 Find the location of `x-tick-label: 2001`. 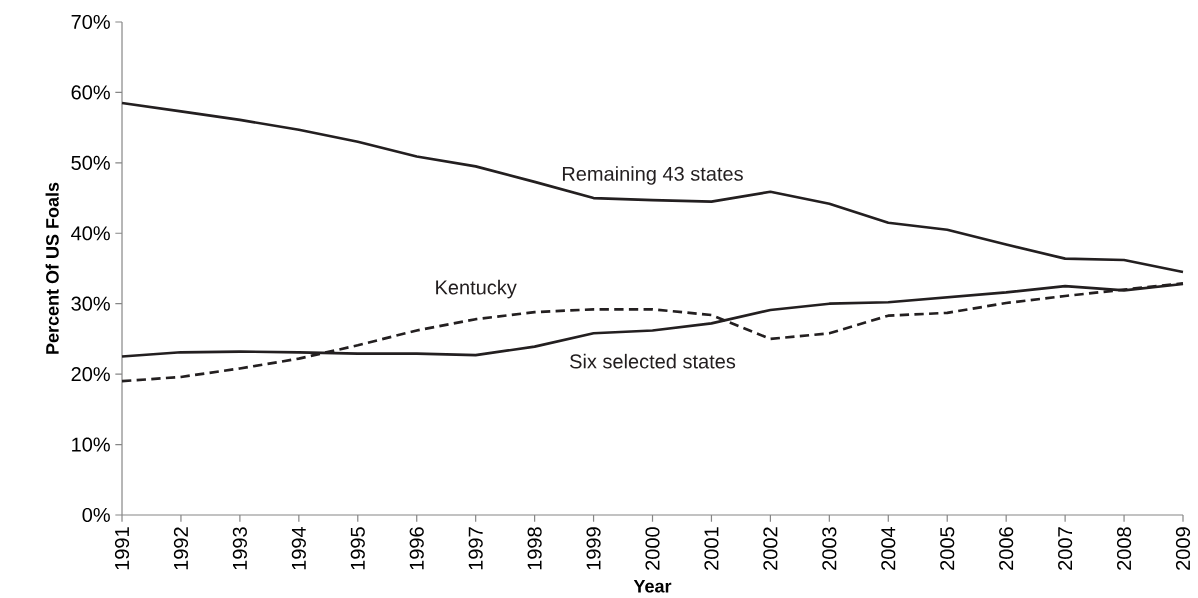

x-tick-label: 2001 is located at coordinates (711, 548).